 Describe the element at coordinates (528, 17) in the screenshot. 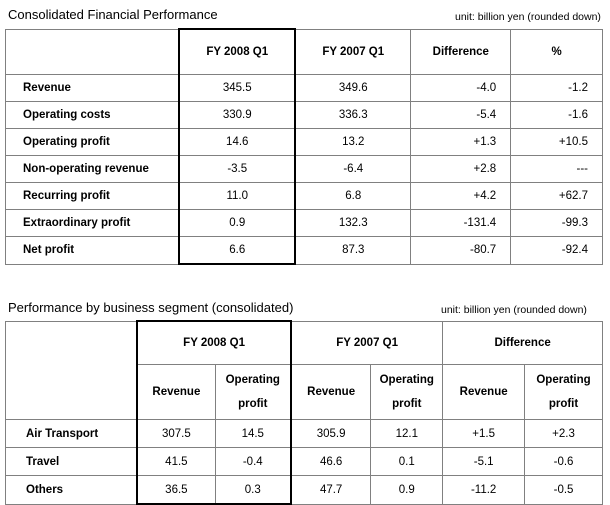

I see `section1-unit: unit: billion yen (rounded down)` at that location.